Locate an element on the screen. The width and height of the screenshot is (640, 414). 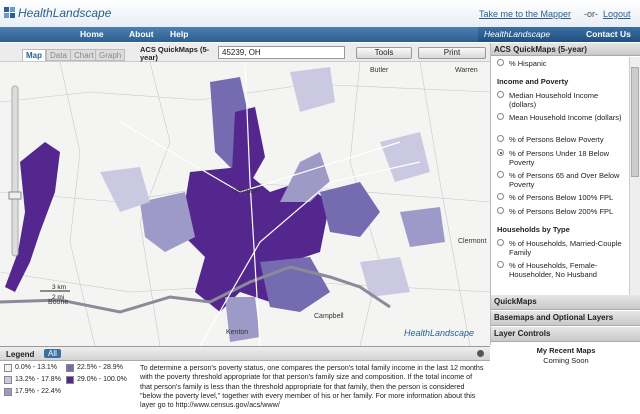
option-label: % of Persons Below 100% FPL is located at coordinates (561, 197).